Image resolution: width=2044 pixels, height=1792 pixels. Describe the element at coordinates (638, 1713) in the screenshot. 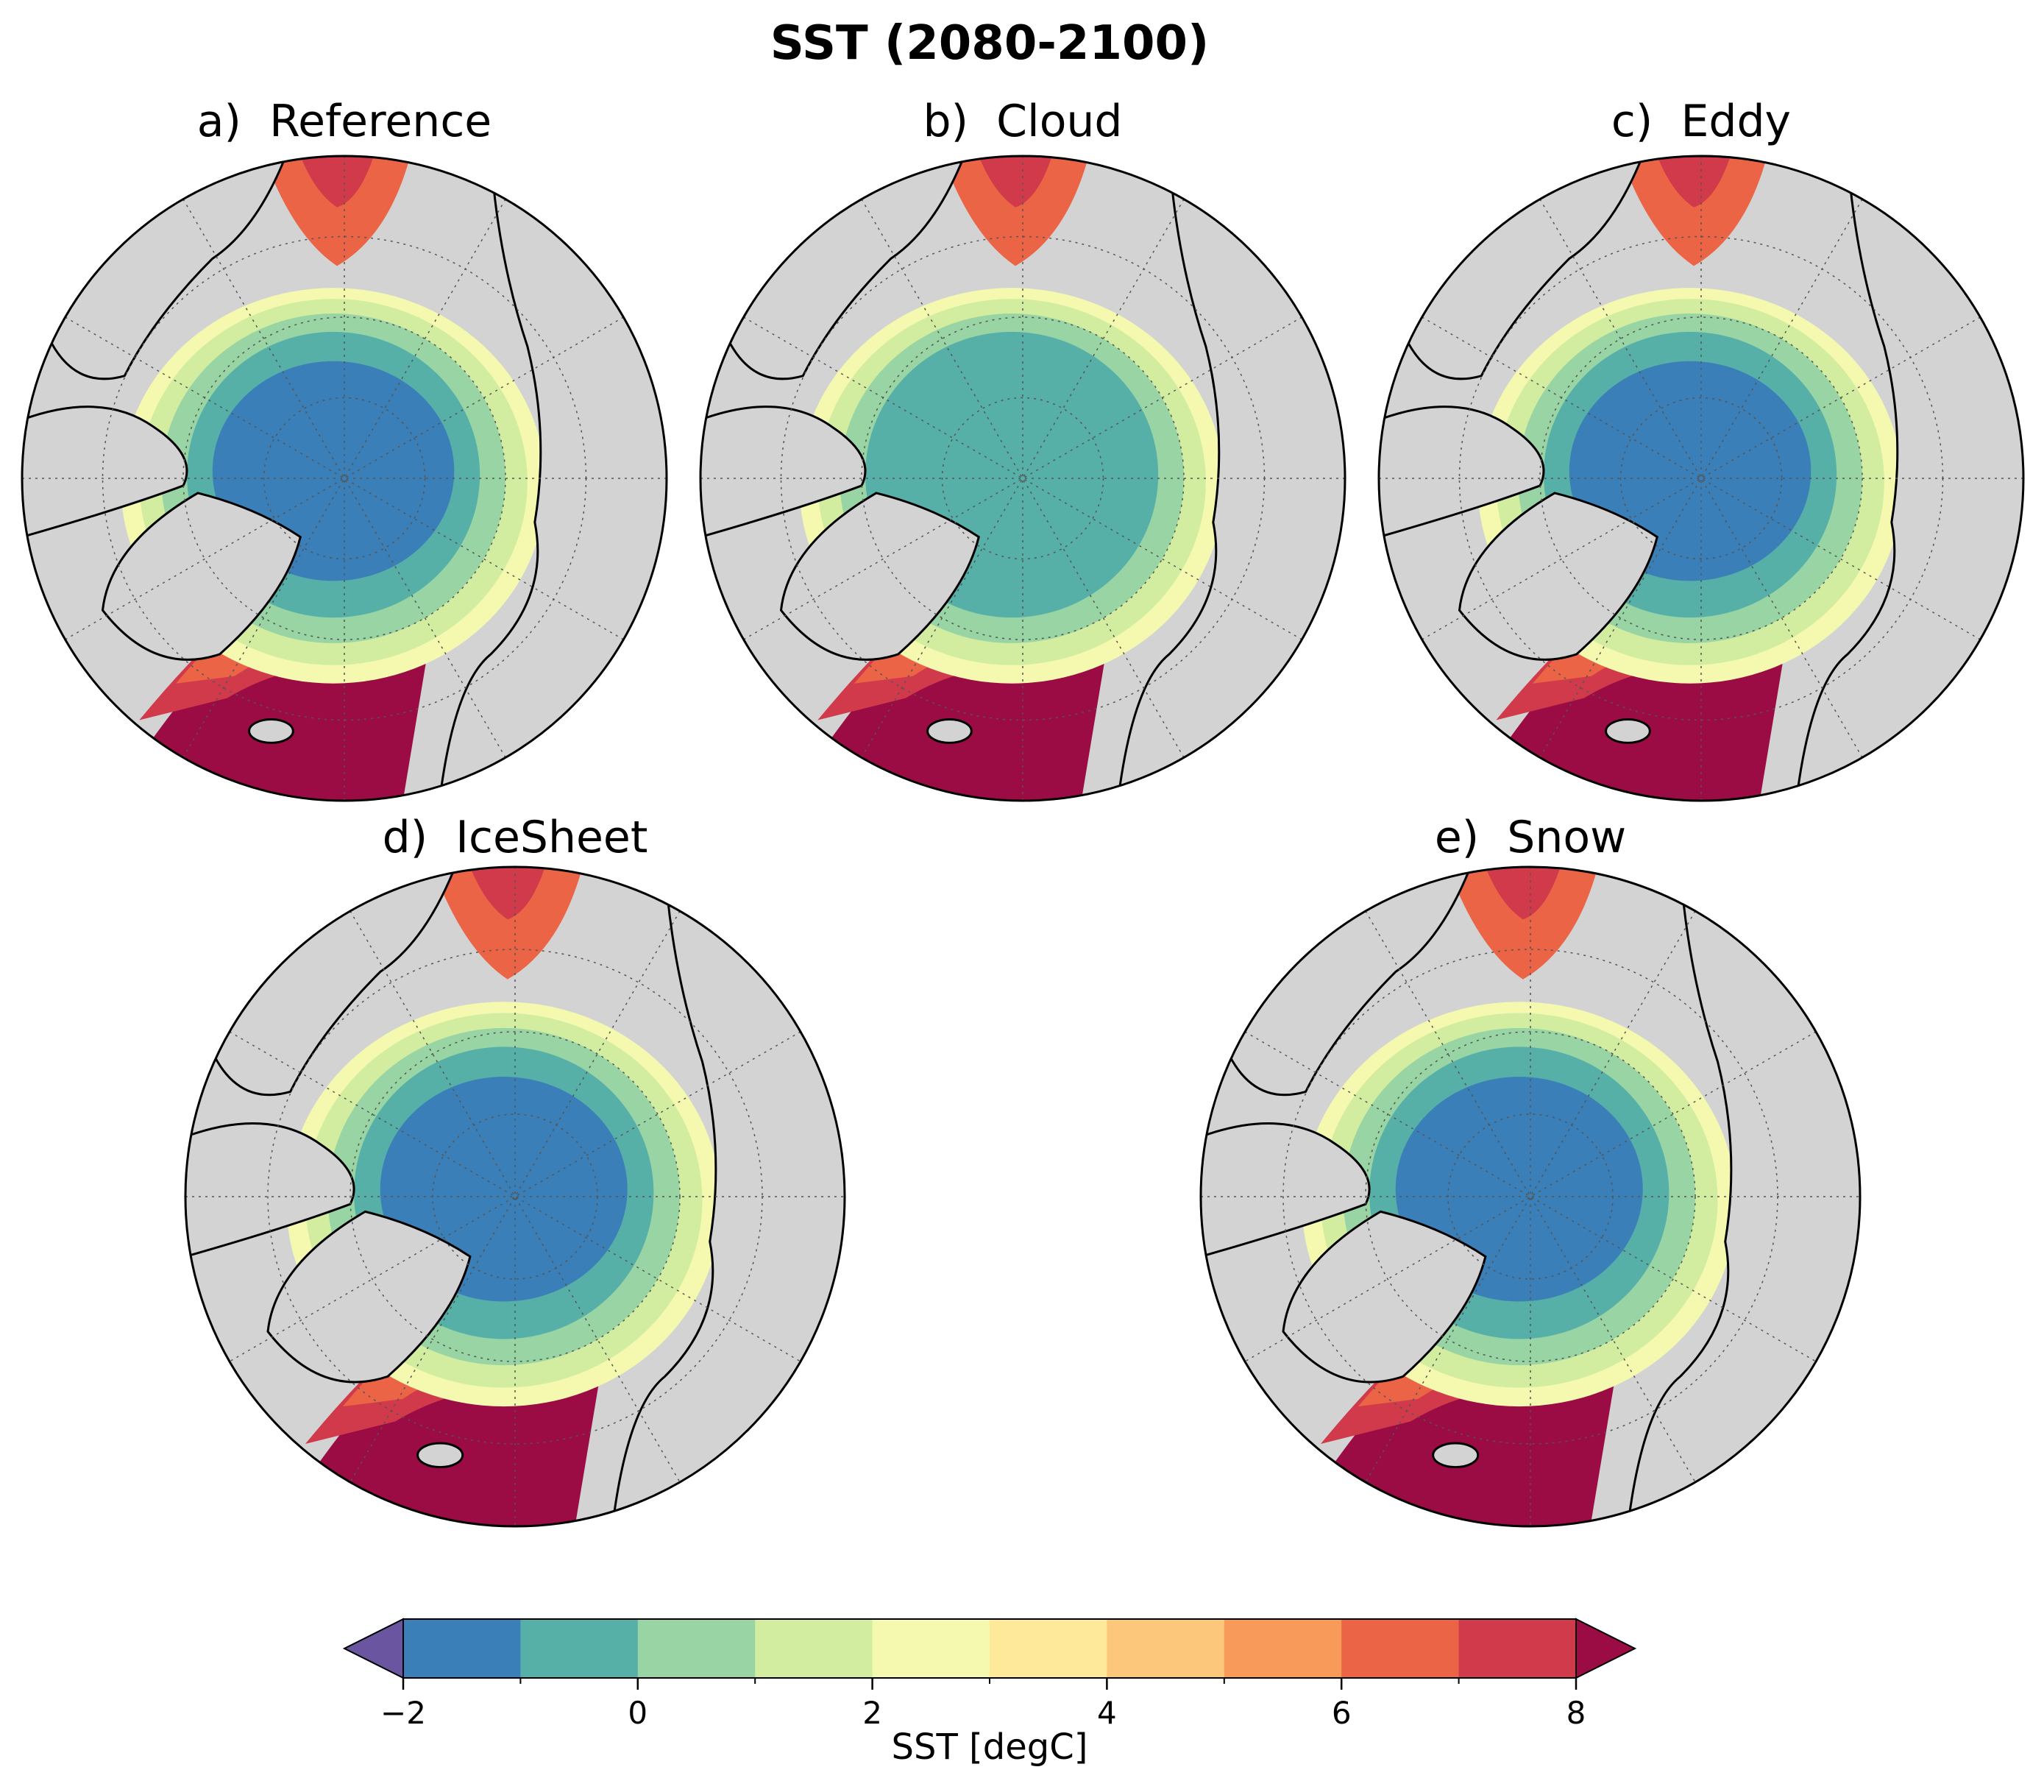

I see `colorbar-tick-label: 0` at that location.